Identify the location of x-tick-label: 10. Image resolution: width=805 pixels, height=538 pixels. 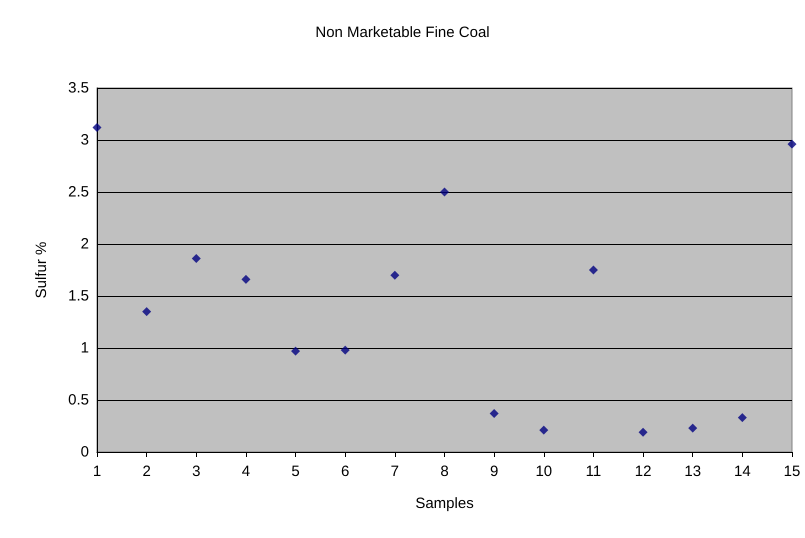
(543, 471).